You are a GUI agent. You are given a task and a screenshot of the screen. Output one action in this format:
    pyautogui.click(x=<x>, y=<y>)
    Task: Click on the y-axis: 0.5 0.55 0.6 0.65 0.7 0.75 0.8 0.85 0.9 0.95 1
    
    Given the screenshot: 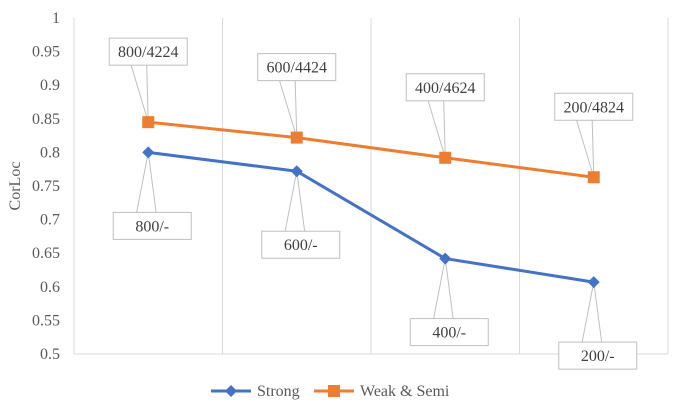 What is the action you would take?
    pyautogui.click(x=46, y=186)
    